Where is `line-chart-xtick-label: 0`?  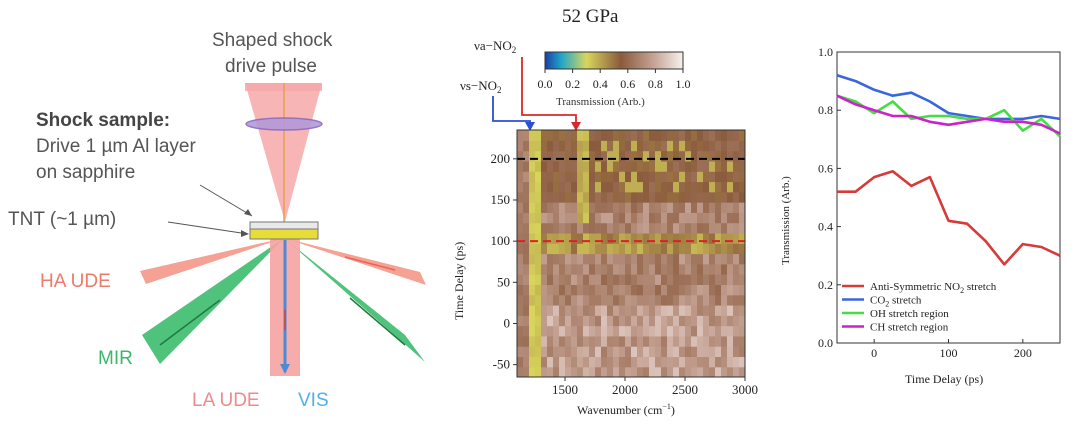 line-chart-xtick-label: 0 is located at coordinates (874, 353).